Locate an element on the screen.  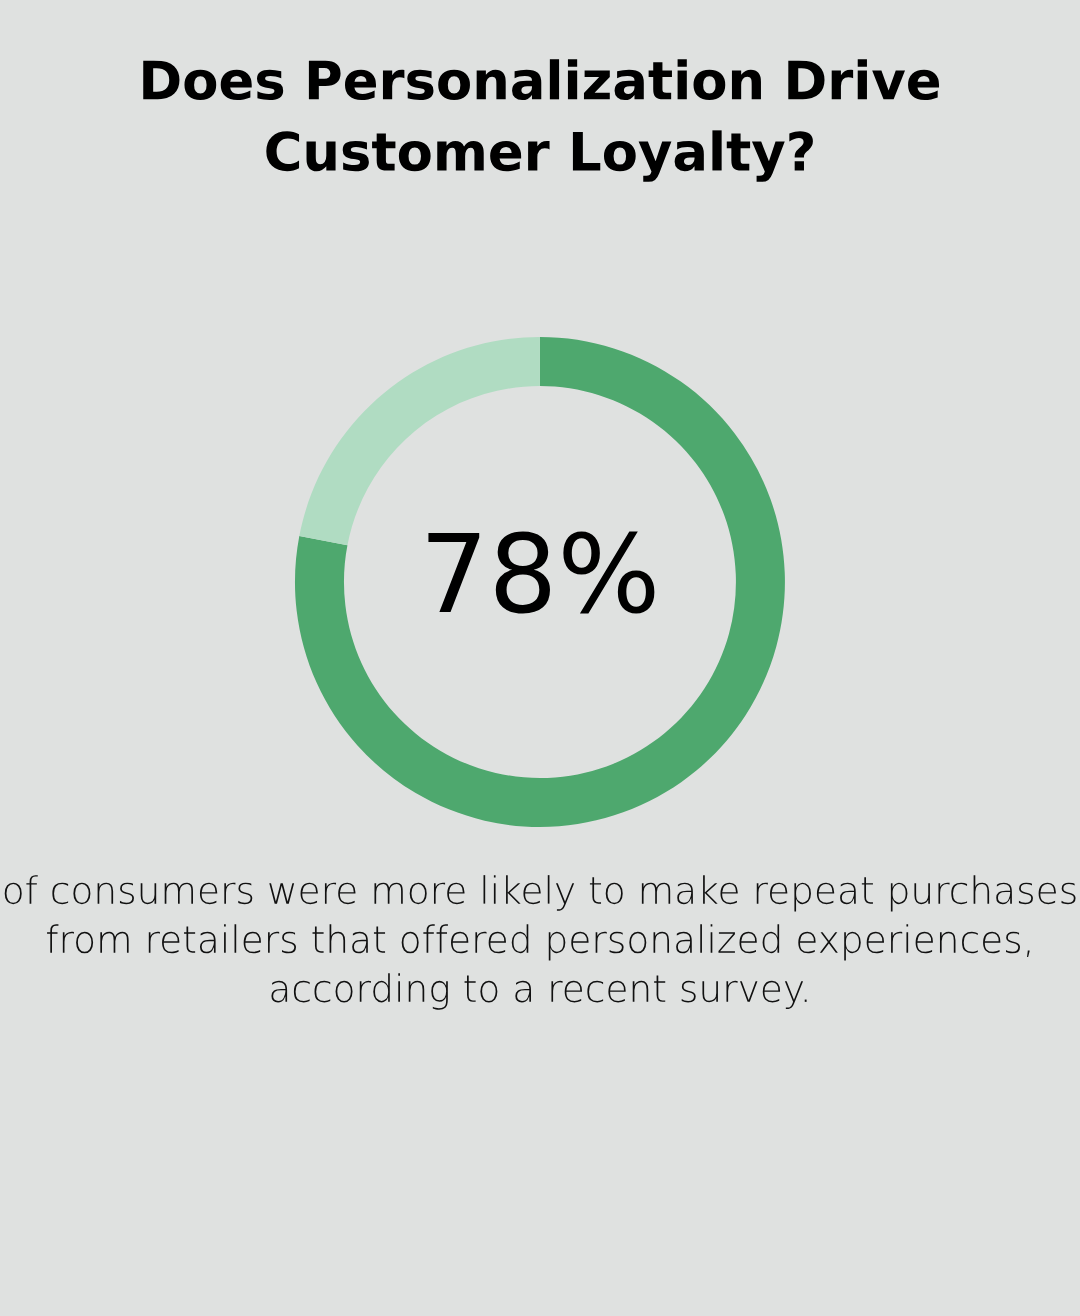
data-label: 78% is located at coordinates (541, 572).